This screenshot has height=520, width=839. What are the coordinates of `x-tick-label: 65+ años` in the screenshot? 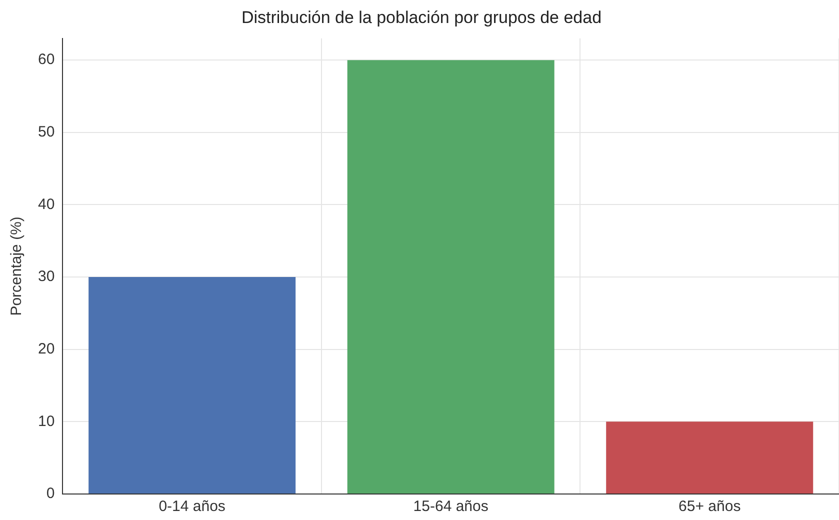 It's located at (709, 507).